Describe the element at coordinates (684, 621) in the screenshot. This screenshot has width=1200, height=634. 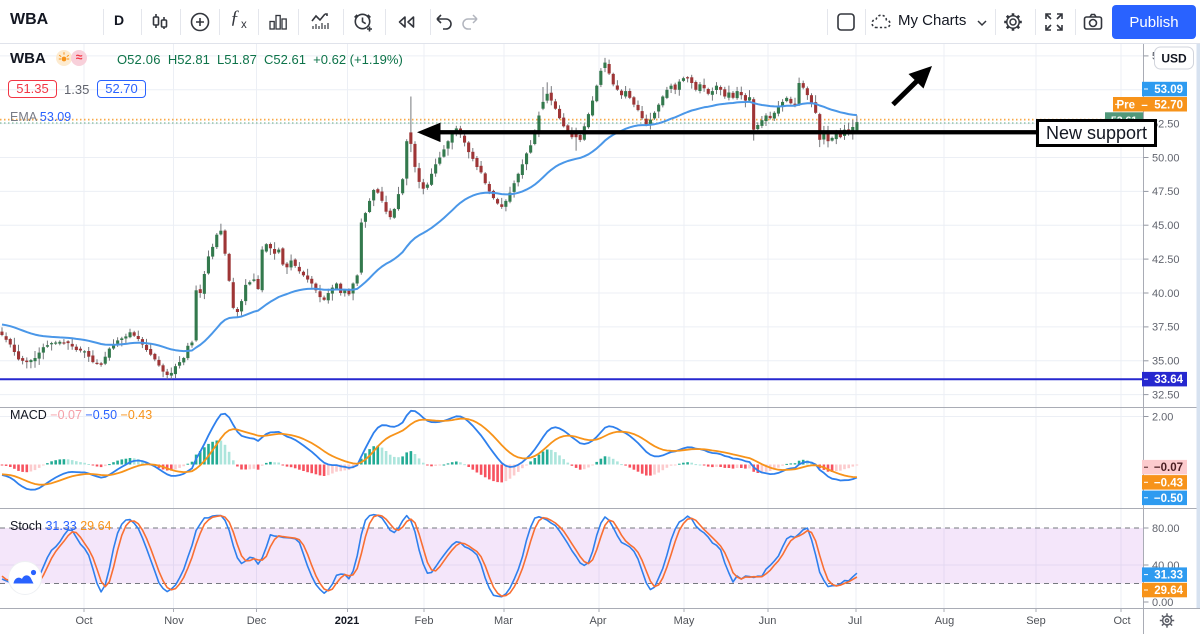
I see `svg-text: May` at that location.